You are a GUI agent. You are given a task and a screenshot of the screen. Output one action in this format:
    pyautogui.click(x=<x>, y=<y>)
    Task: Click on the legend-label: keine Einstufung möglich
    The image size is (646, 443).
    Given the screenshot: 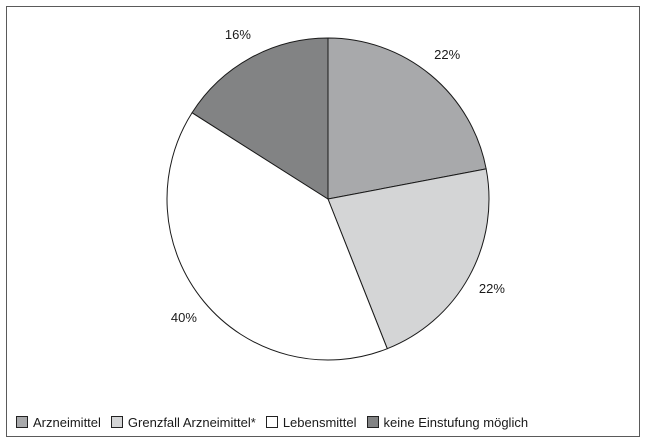 What is the action you would take?
    pyautogui.click(x=456, y=422)
    